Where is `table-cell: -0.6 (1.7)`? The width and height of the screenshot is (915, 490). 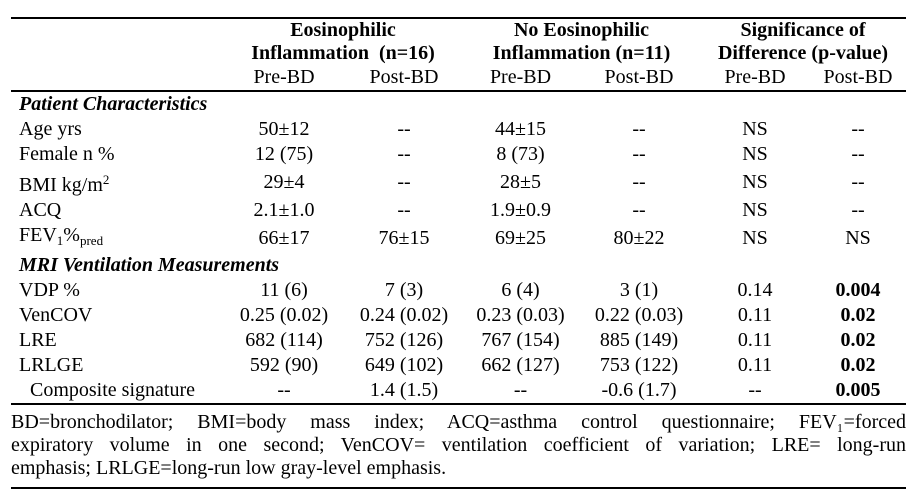
table-cell: -0.6 (1.7) is located at coordinates (639, 390).